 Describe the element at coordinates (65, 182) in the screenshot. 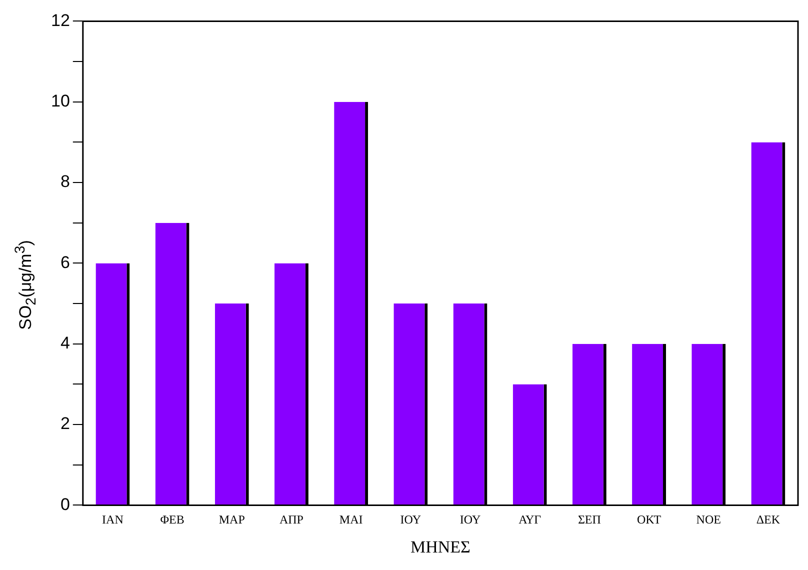

I see `y-tick-label: 8` at that location.